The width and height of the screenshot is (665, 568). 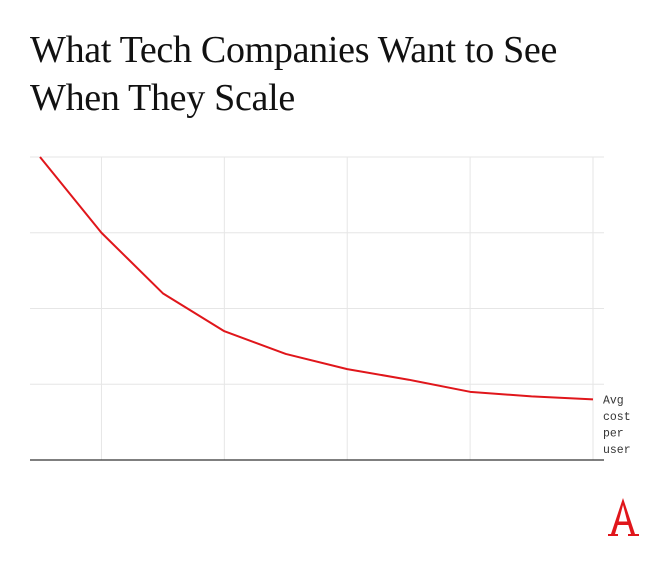 I want to click on series-label-line: user, so click(x=617, y=450).